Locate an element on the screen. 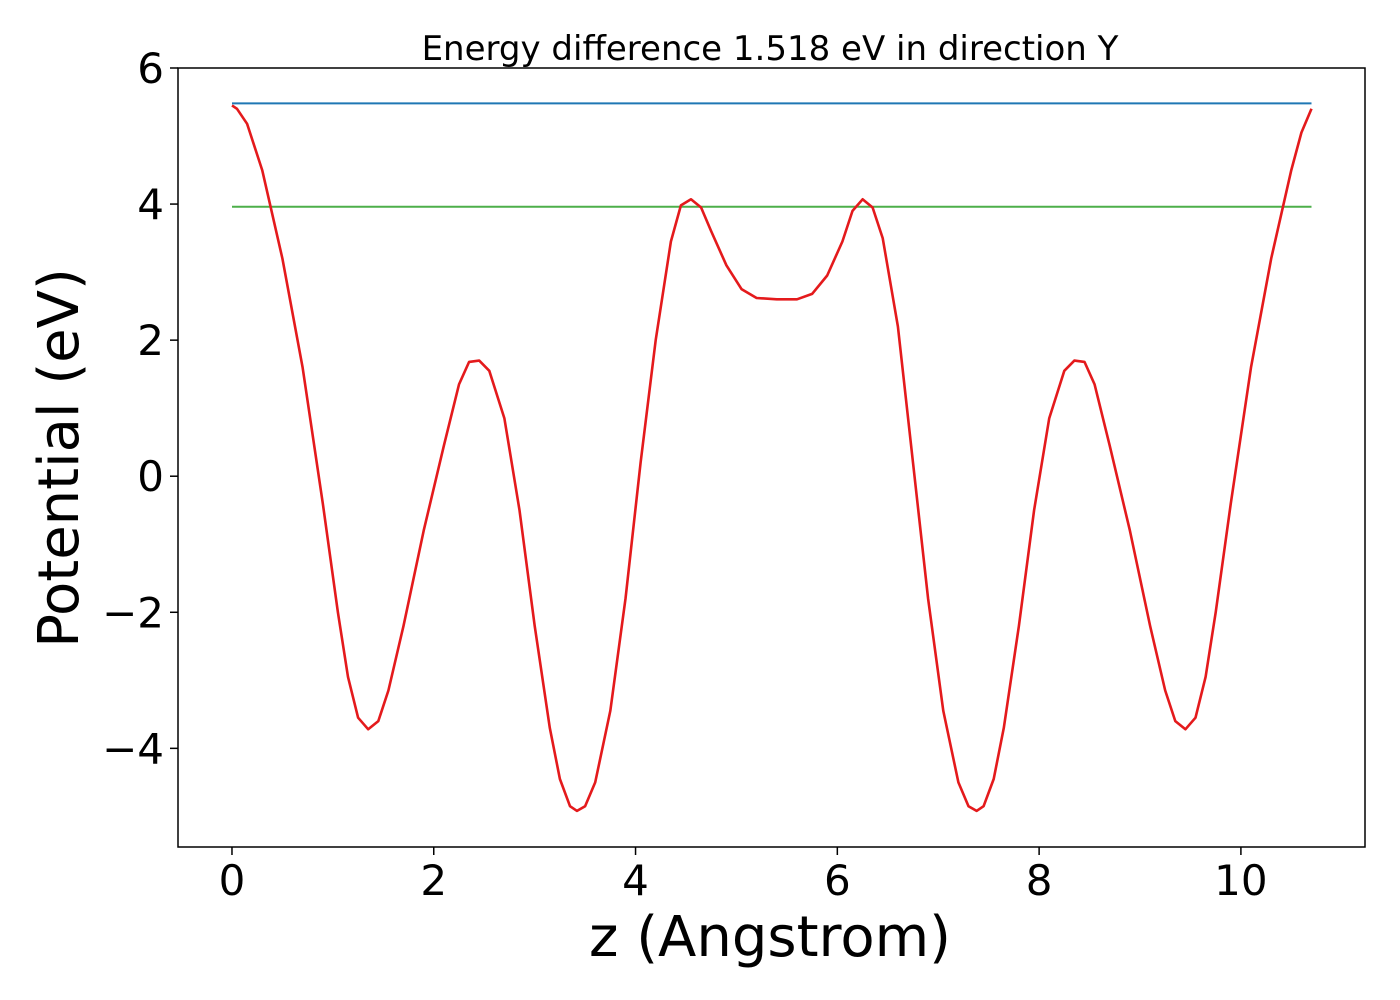 The height and width of the screenshot is (1000, 1400). y-axis: −4 −2 0 2 4 6 is located at coordinates (140, 408).